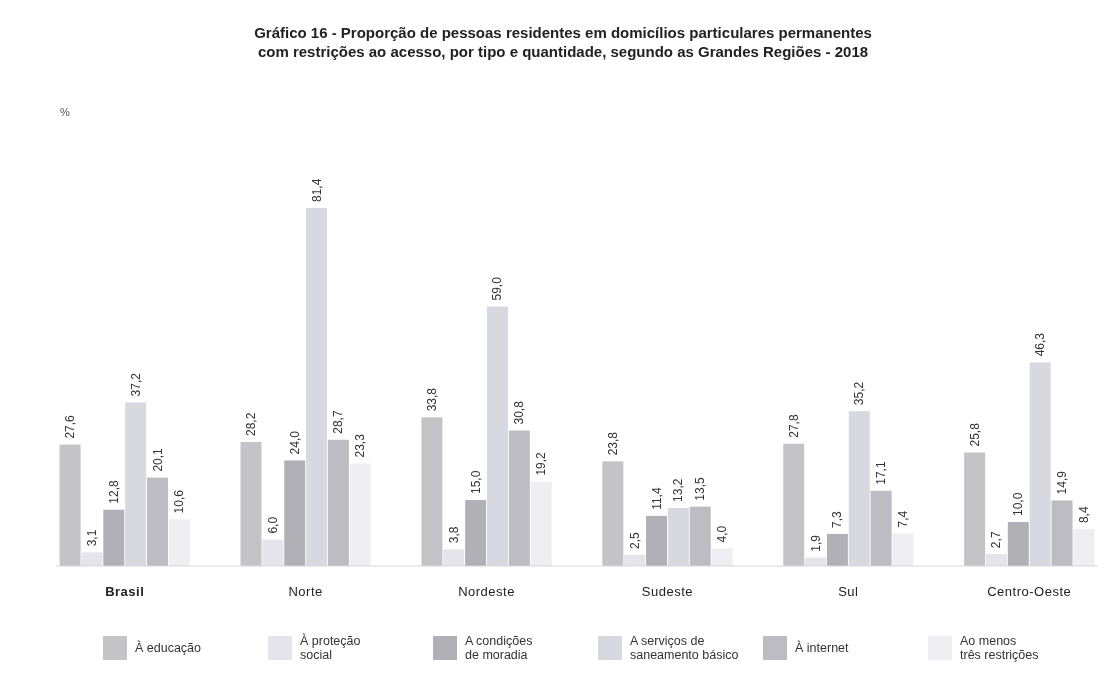 The width and height of the screenshot is (1115, 678). Describe the element at coordinates (700, 488) in the screenshot. I see `data-label: 13,5` at that location.